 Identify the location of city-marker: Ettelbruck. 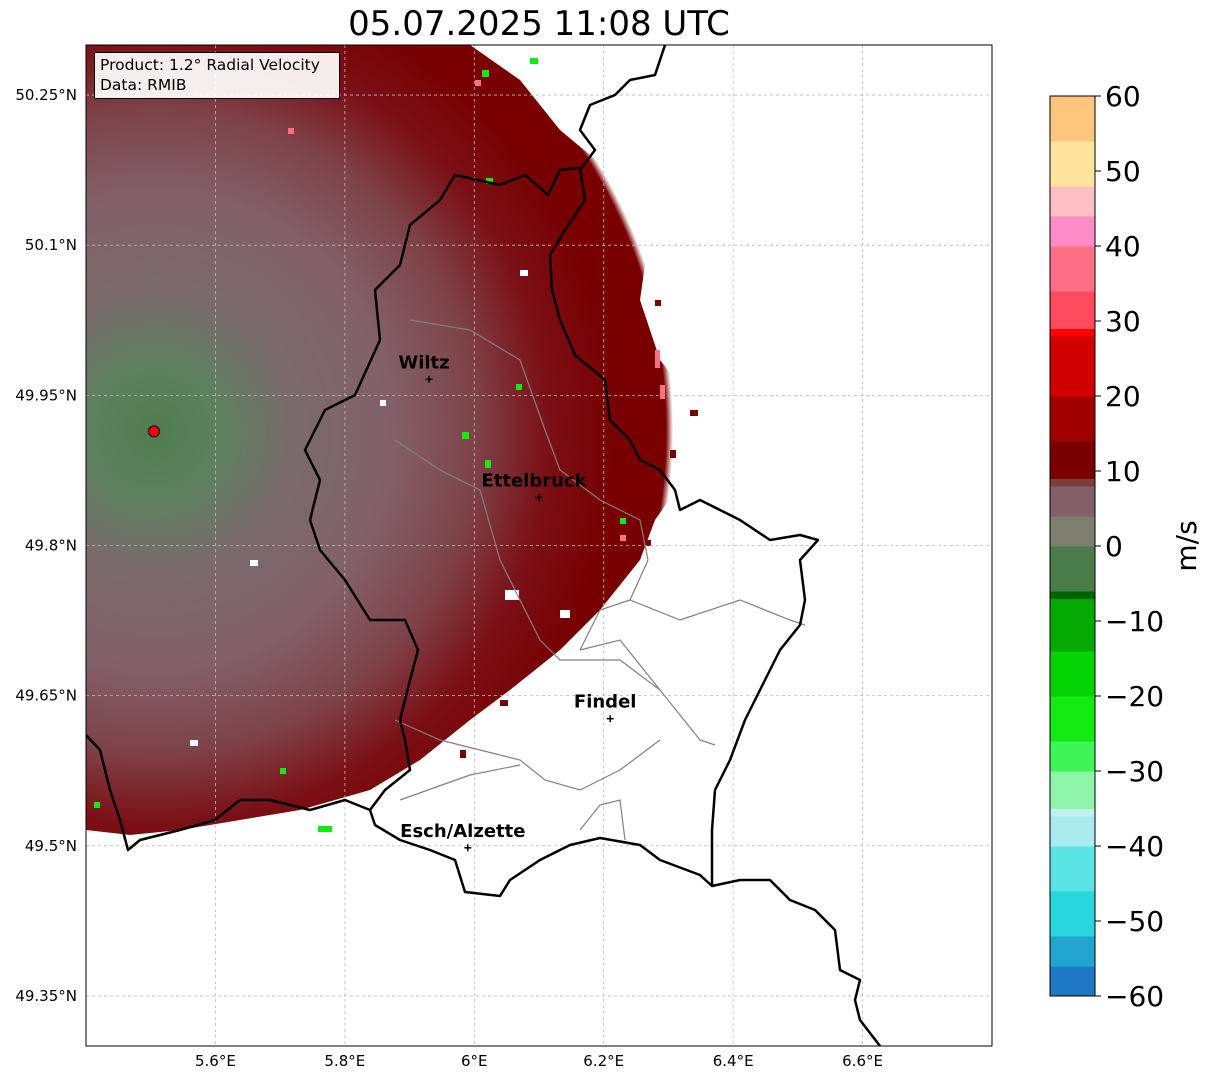
(534, 485).